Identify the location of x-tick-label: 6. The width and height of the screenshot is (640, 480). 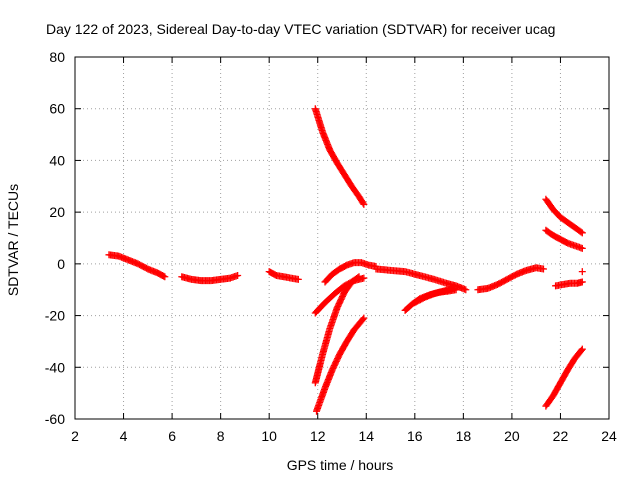
(172, 436).